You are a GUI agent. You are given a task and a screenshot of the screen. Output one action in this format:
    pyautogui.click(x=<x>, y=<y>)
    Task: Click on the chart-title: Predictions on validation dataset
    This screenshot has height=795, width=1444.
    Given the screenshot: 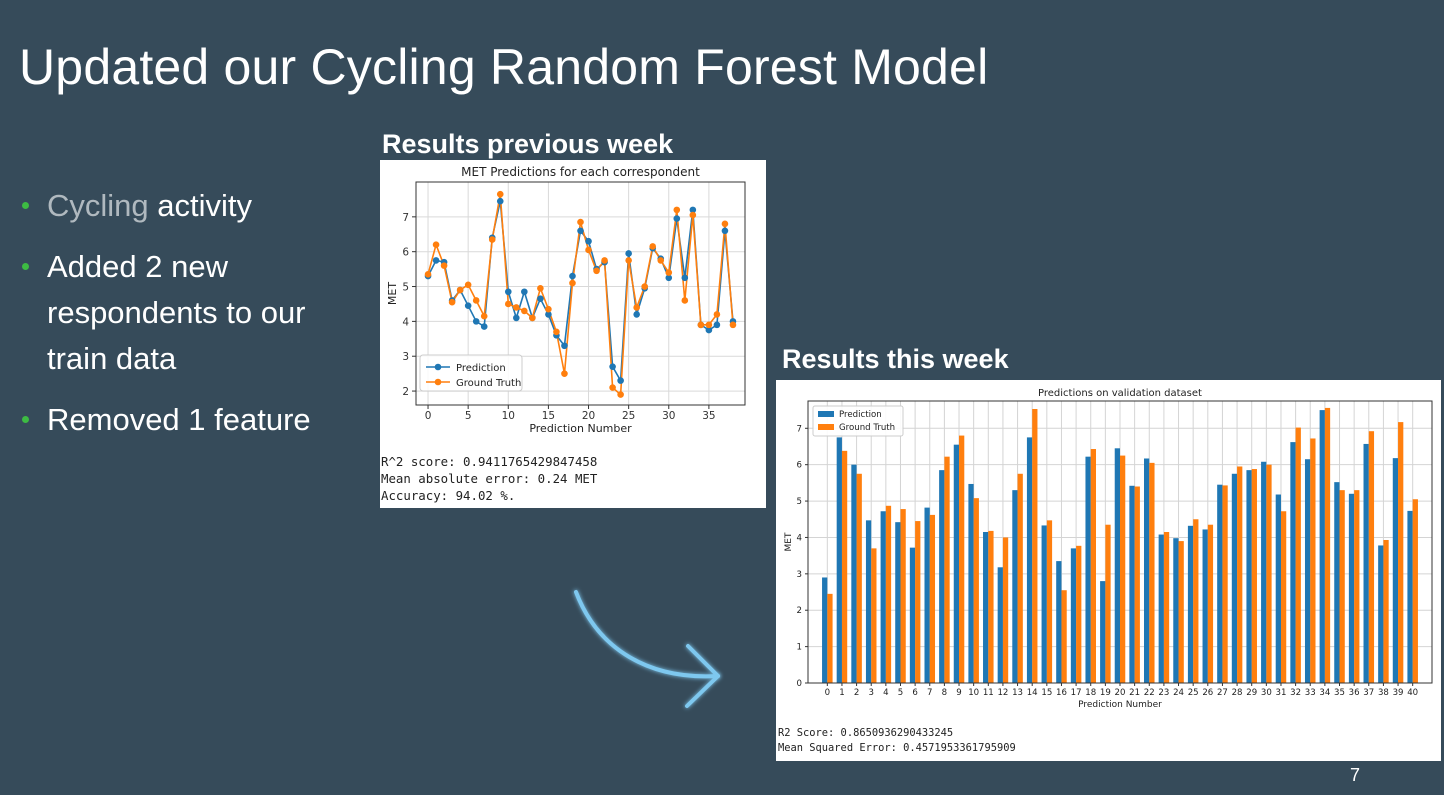 What is the action you would take?
    pyautogui.click(x=1120, y=393)
    